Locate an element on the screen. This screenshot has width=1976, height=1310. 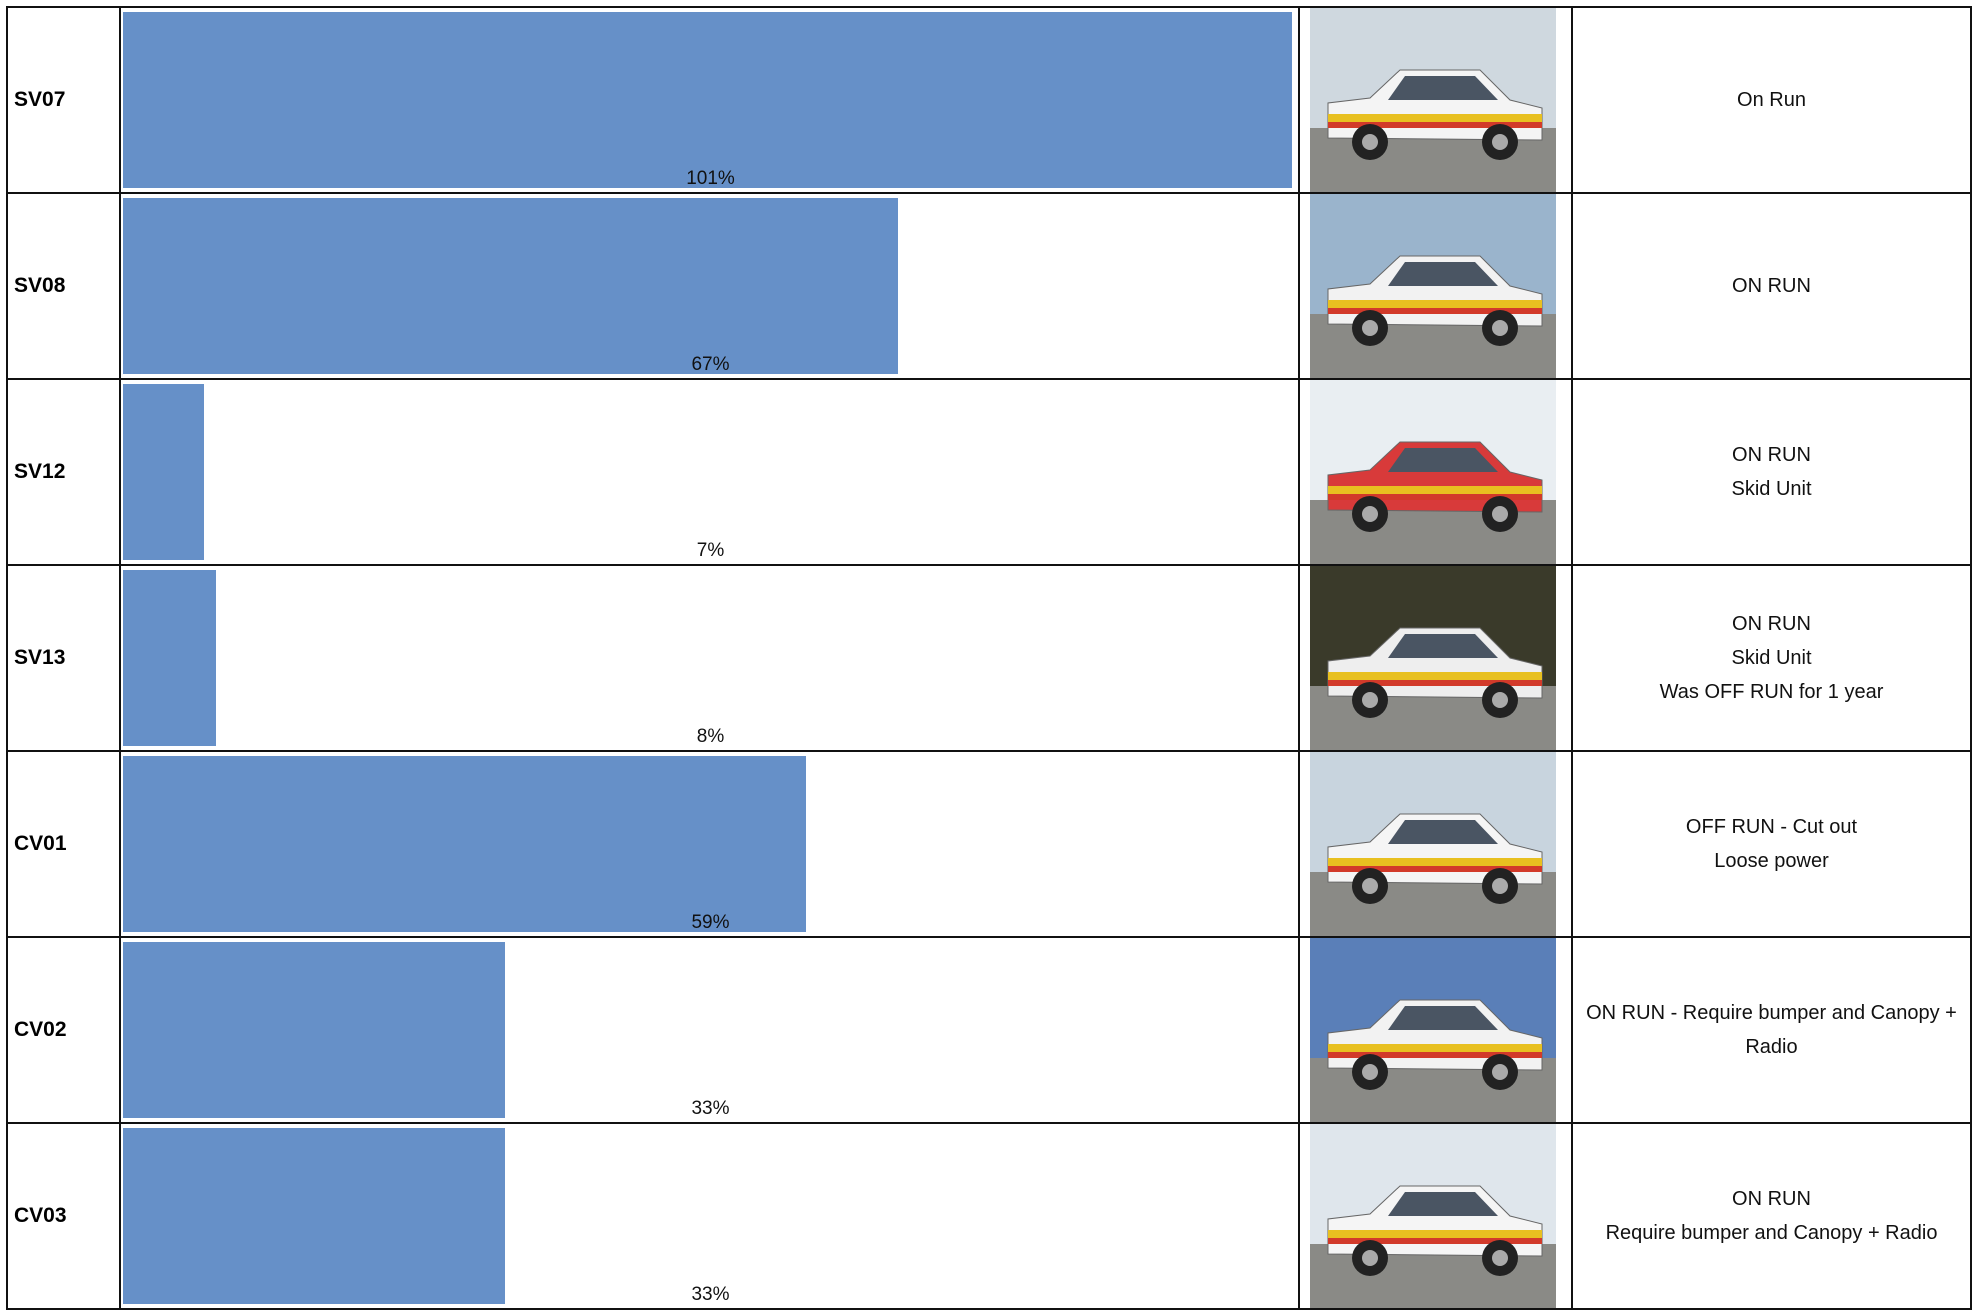
vehicle-id: SV07 is located at coordinates (63, 100).